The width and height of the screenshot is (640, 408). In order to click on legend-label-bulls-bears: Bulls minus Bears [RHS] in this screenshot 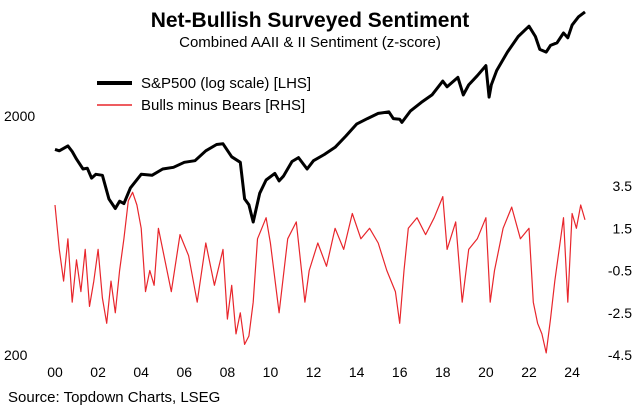, I will do `click(223, 105)`.